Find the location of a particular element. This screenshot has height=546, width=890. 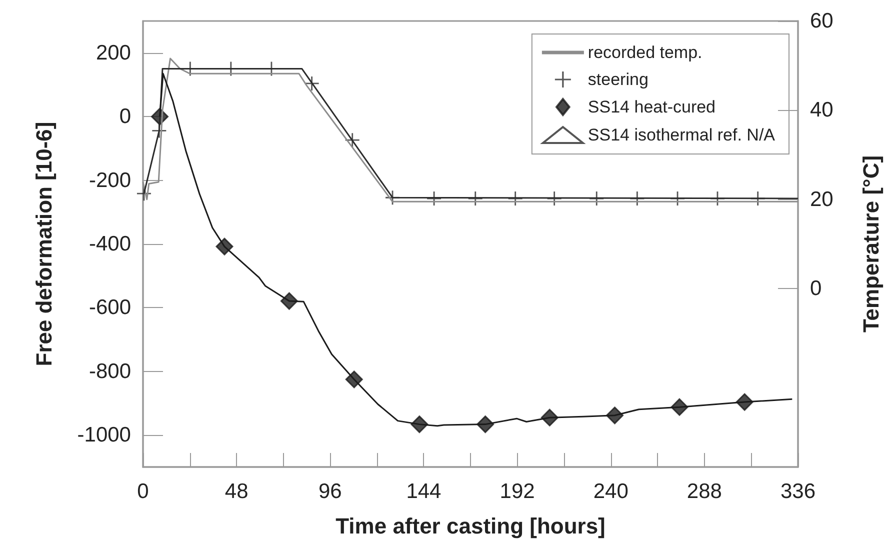

y2-tick-label: 20 is located at coordinates (822, 199).